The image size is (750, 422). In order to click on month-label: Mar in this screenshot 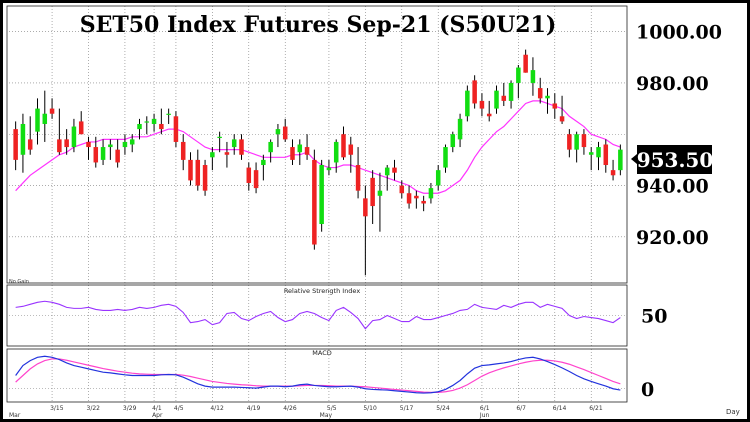, I will do `click(15, 415)`.